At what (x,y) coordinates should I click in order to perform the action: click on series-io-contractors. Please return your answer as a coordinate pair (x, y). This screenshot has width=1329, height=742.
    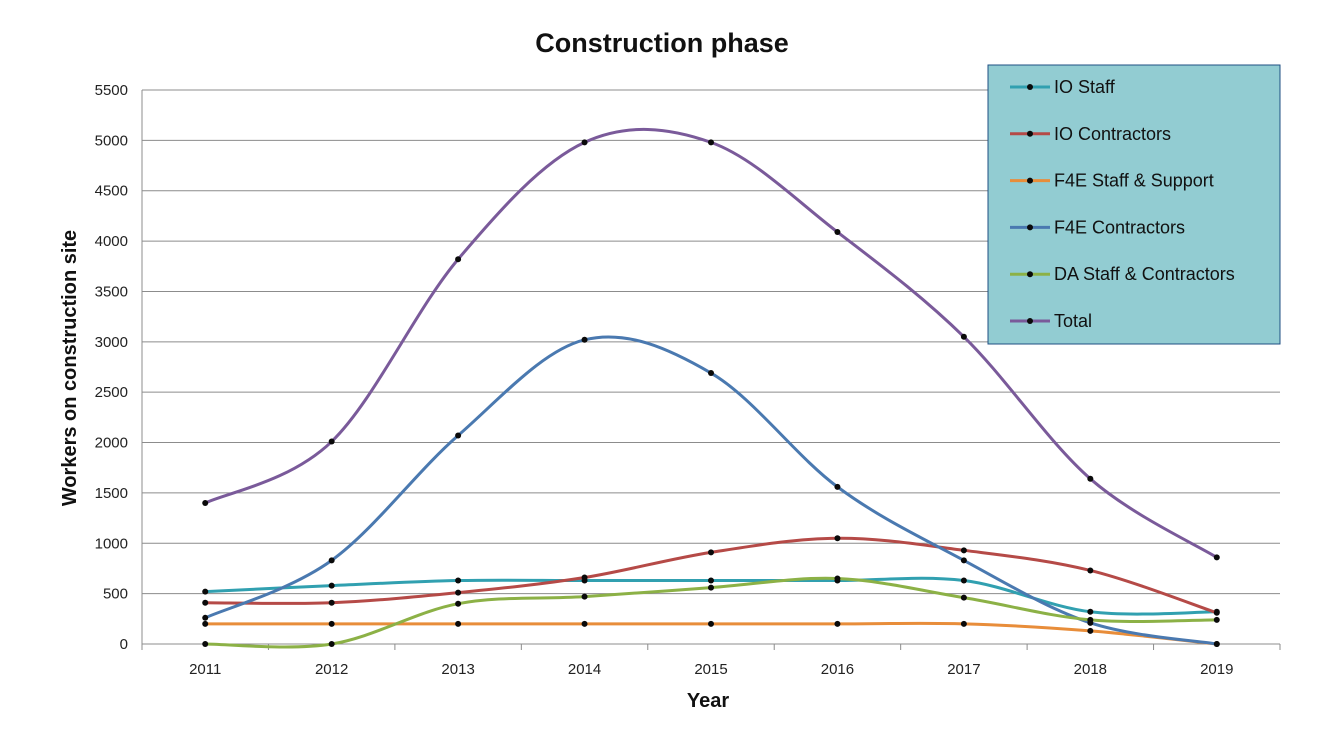
    Looking at the image, I should click on (711, 575).